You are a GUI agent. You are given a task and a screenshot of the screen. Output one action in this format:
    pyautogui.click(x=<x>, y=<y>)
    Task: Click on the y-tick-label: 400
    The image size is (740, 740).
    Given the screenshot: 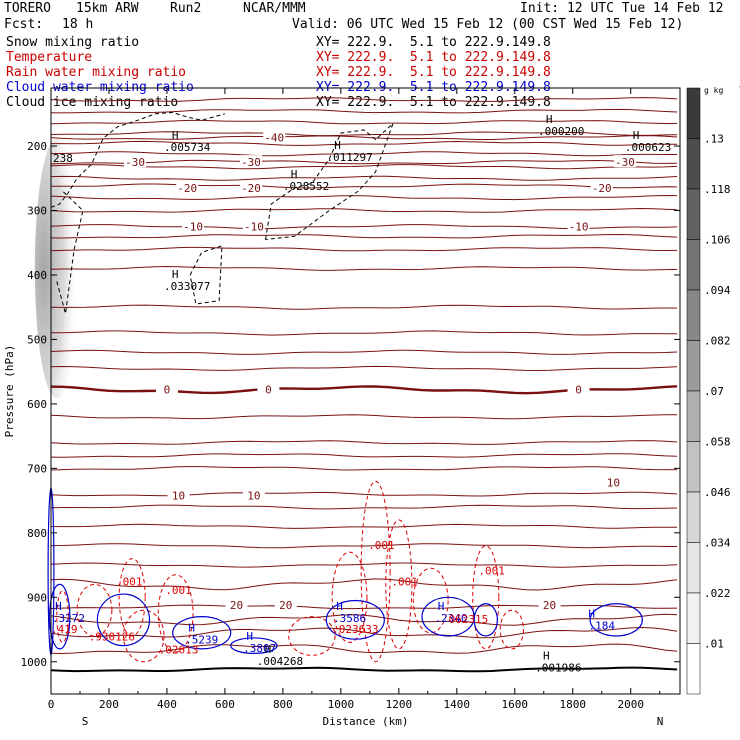 What is the action you would take?
    pyautogui.click(x=37, y=275)
    